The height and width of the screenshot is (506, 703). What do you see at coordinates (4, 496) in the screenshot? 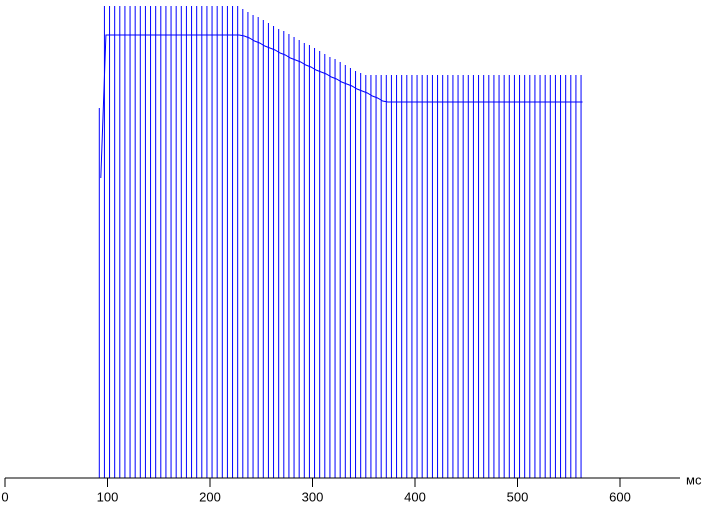
I see `x-tick-label: 0` at bounding box center [4, 496].